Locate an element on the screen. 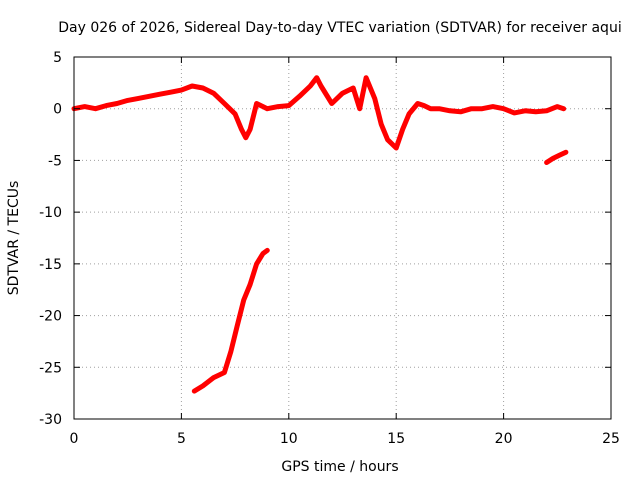  x-tick-label: 5 is located at coordinates (181, 439).